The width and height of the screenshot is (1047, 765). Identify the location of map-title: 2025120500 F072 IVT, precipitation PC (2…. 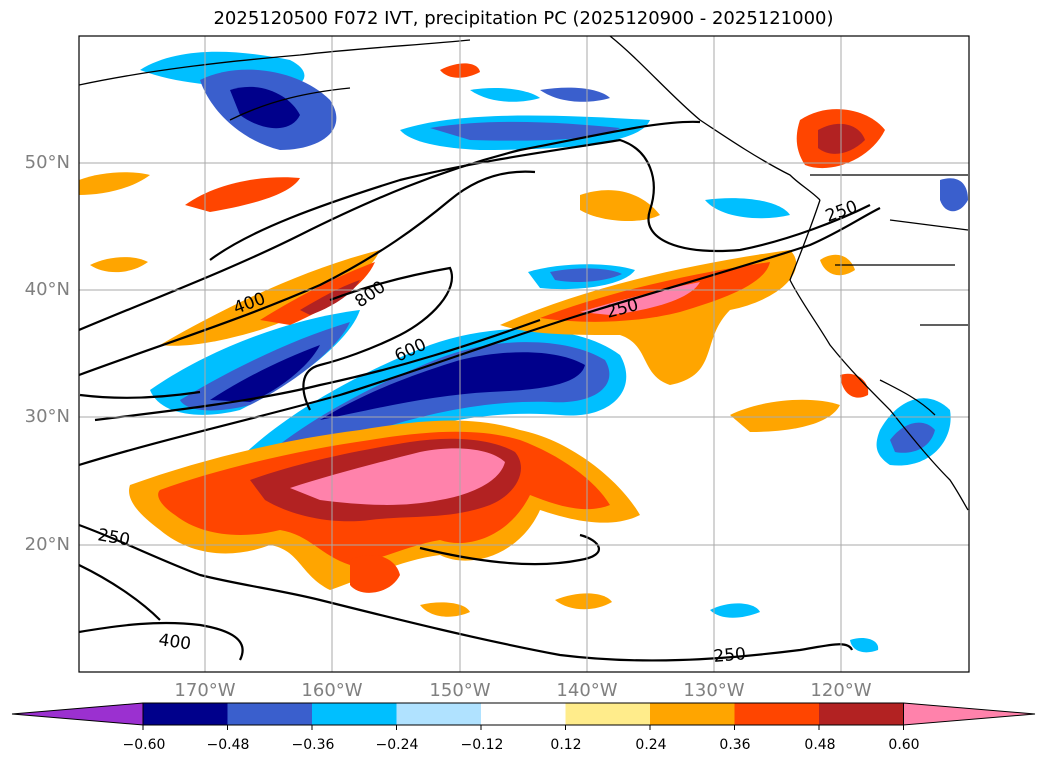
(523, 18).